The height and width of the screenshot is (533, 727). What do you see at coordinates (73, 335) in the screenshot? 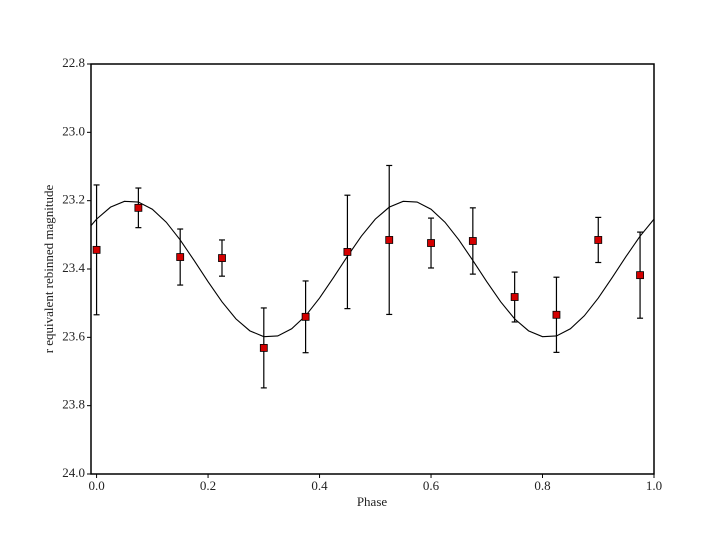
I see `y-tick-label: 23.6` at bounding box center [73, 335].